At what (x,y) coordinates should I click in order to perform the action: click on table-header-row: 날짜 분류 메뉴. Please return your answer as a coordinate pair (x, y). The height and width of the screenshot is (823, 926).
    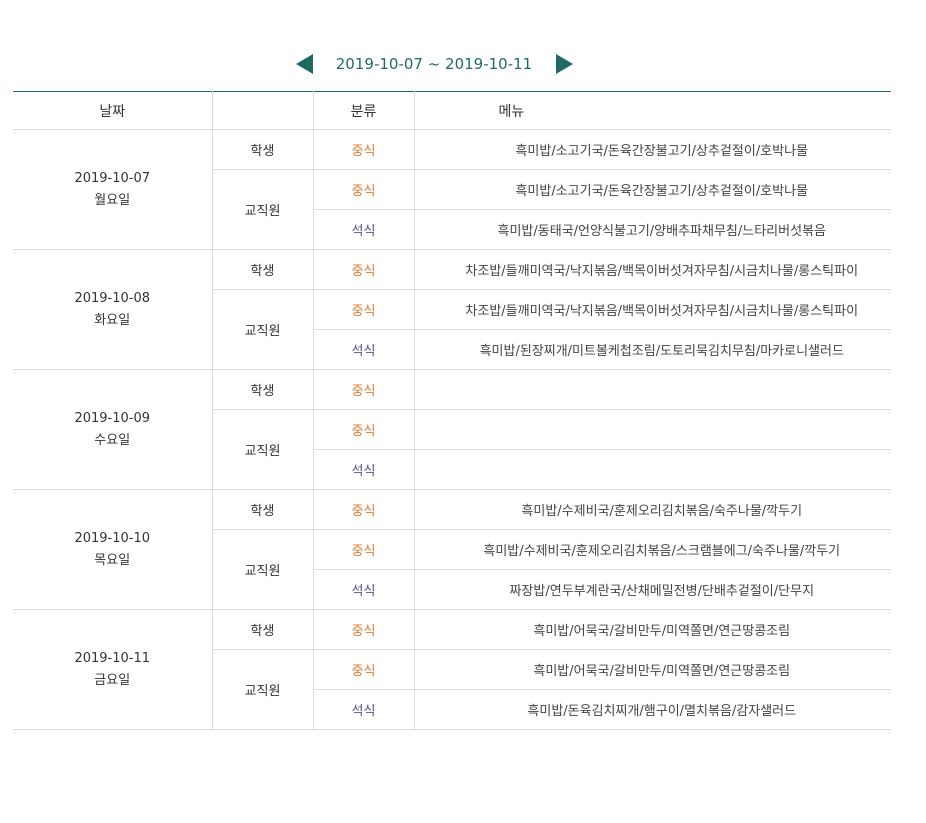
    Looking at the image, I should click on (452, 110).